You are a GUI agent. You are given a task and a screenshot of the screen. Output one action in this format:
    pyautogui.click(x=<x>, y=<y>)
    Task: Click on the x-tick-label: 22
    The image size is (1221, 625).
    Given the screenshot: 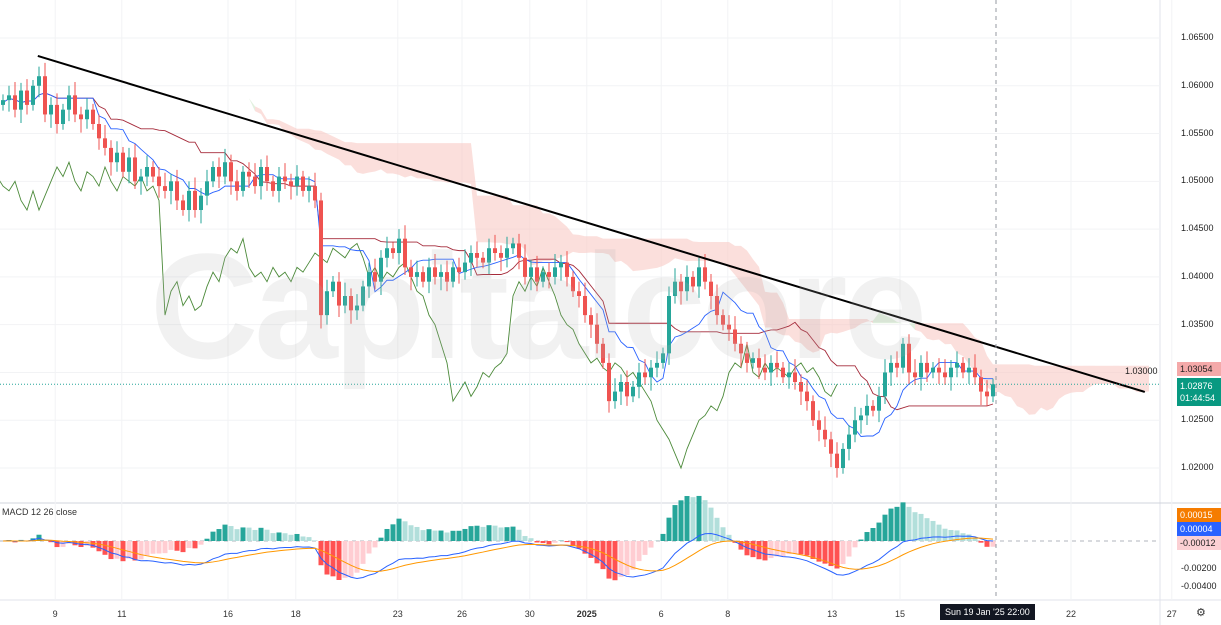 What is the action you would take?
    pyautogui.click(x=1071, y=614)
    